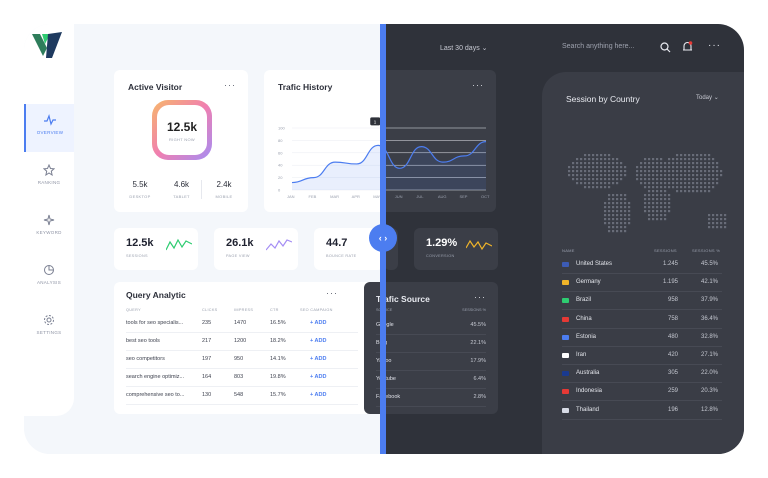  I want to click on country-sessions-pct: 27.1%, so click(709, 355).